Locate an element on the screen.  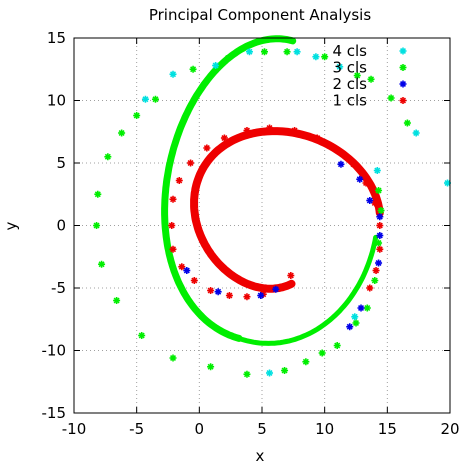
legend-label: 3 cls is located at coordinates (349, 68).